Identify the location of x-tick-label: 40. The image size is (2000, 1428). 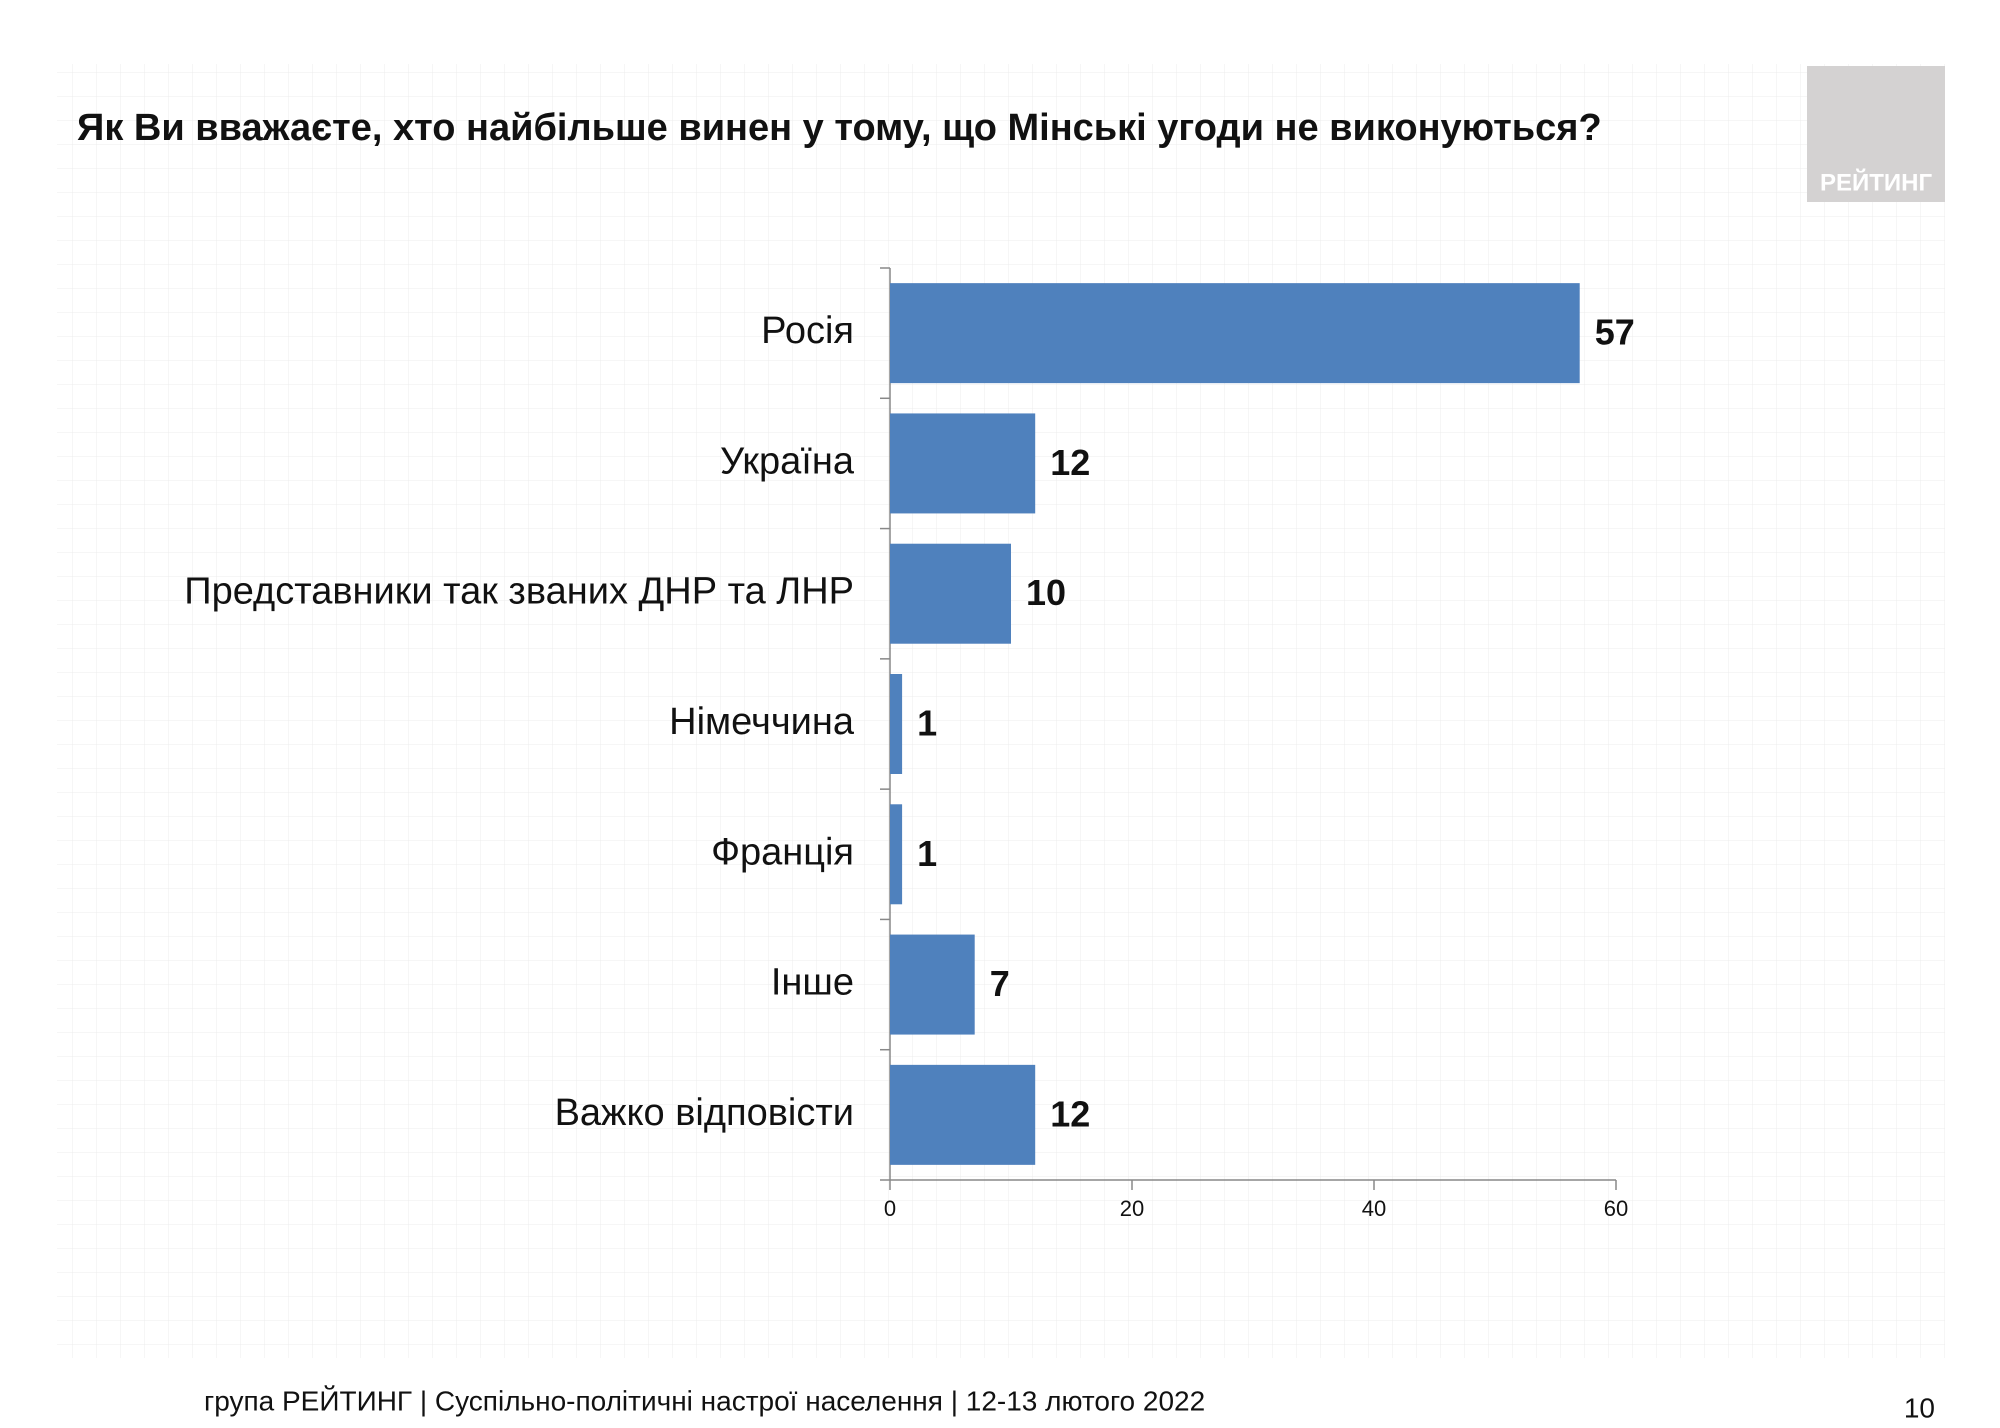
(1374, 1208).